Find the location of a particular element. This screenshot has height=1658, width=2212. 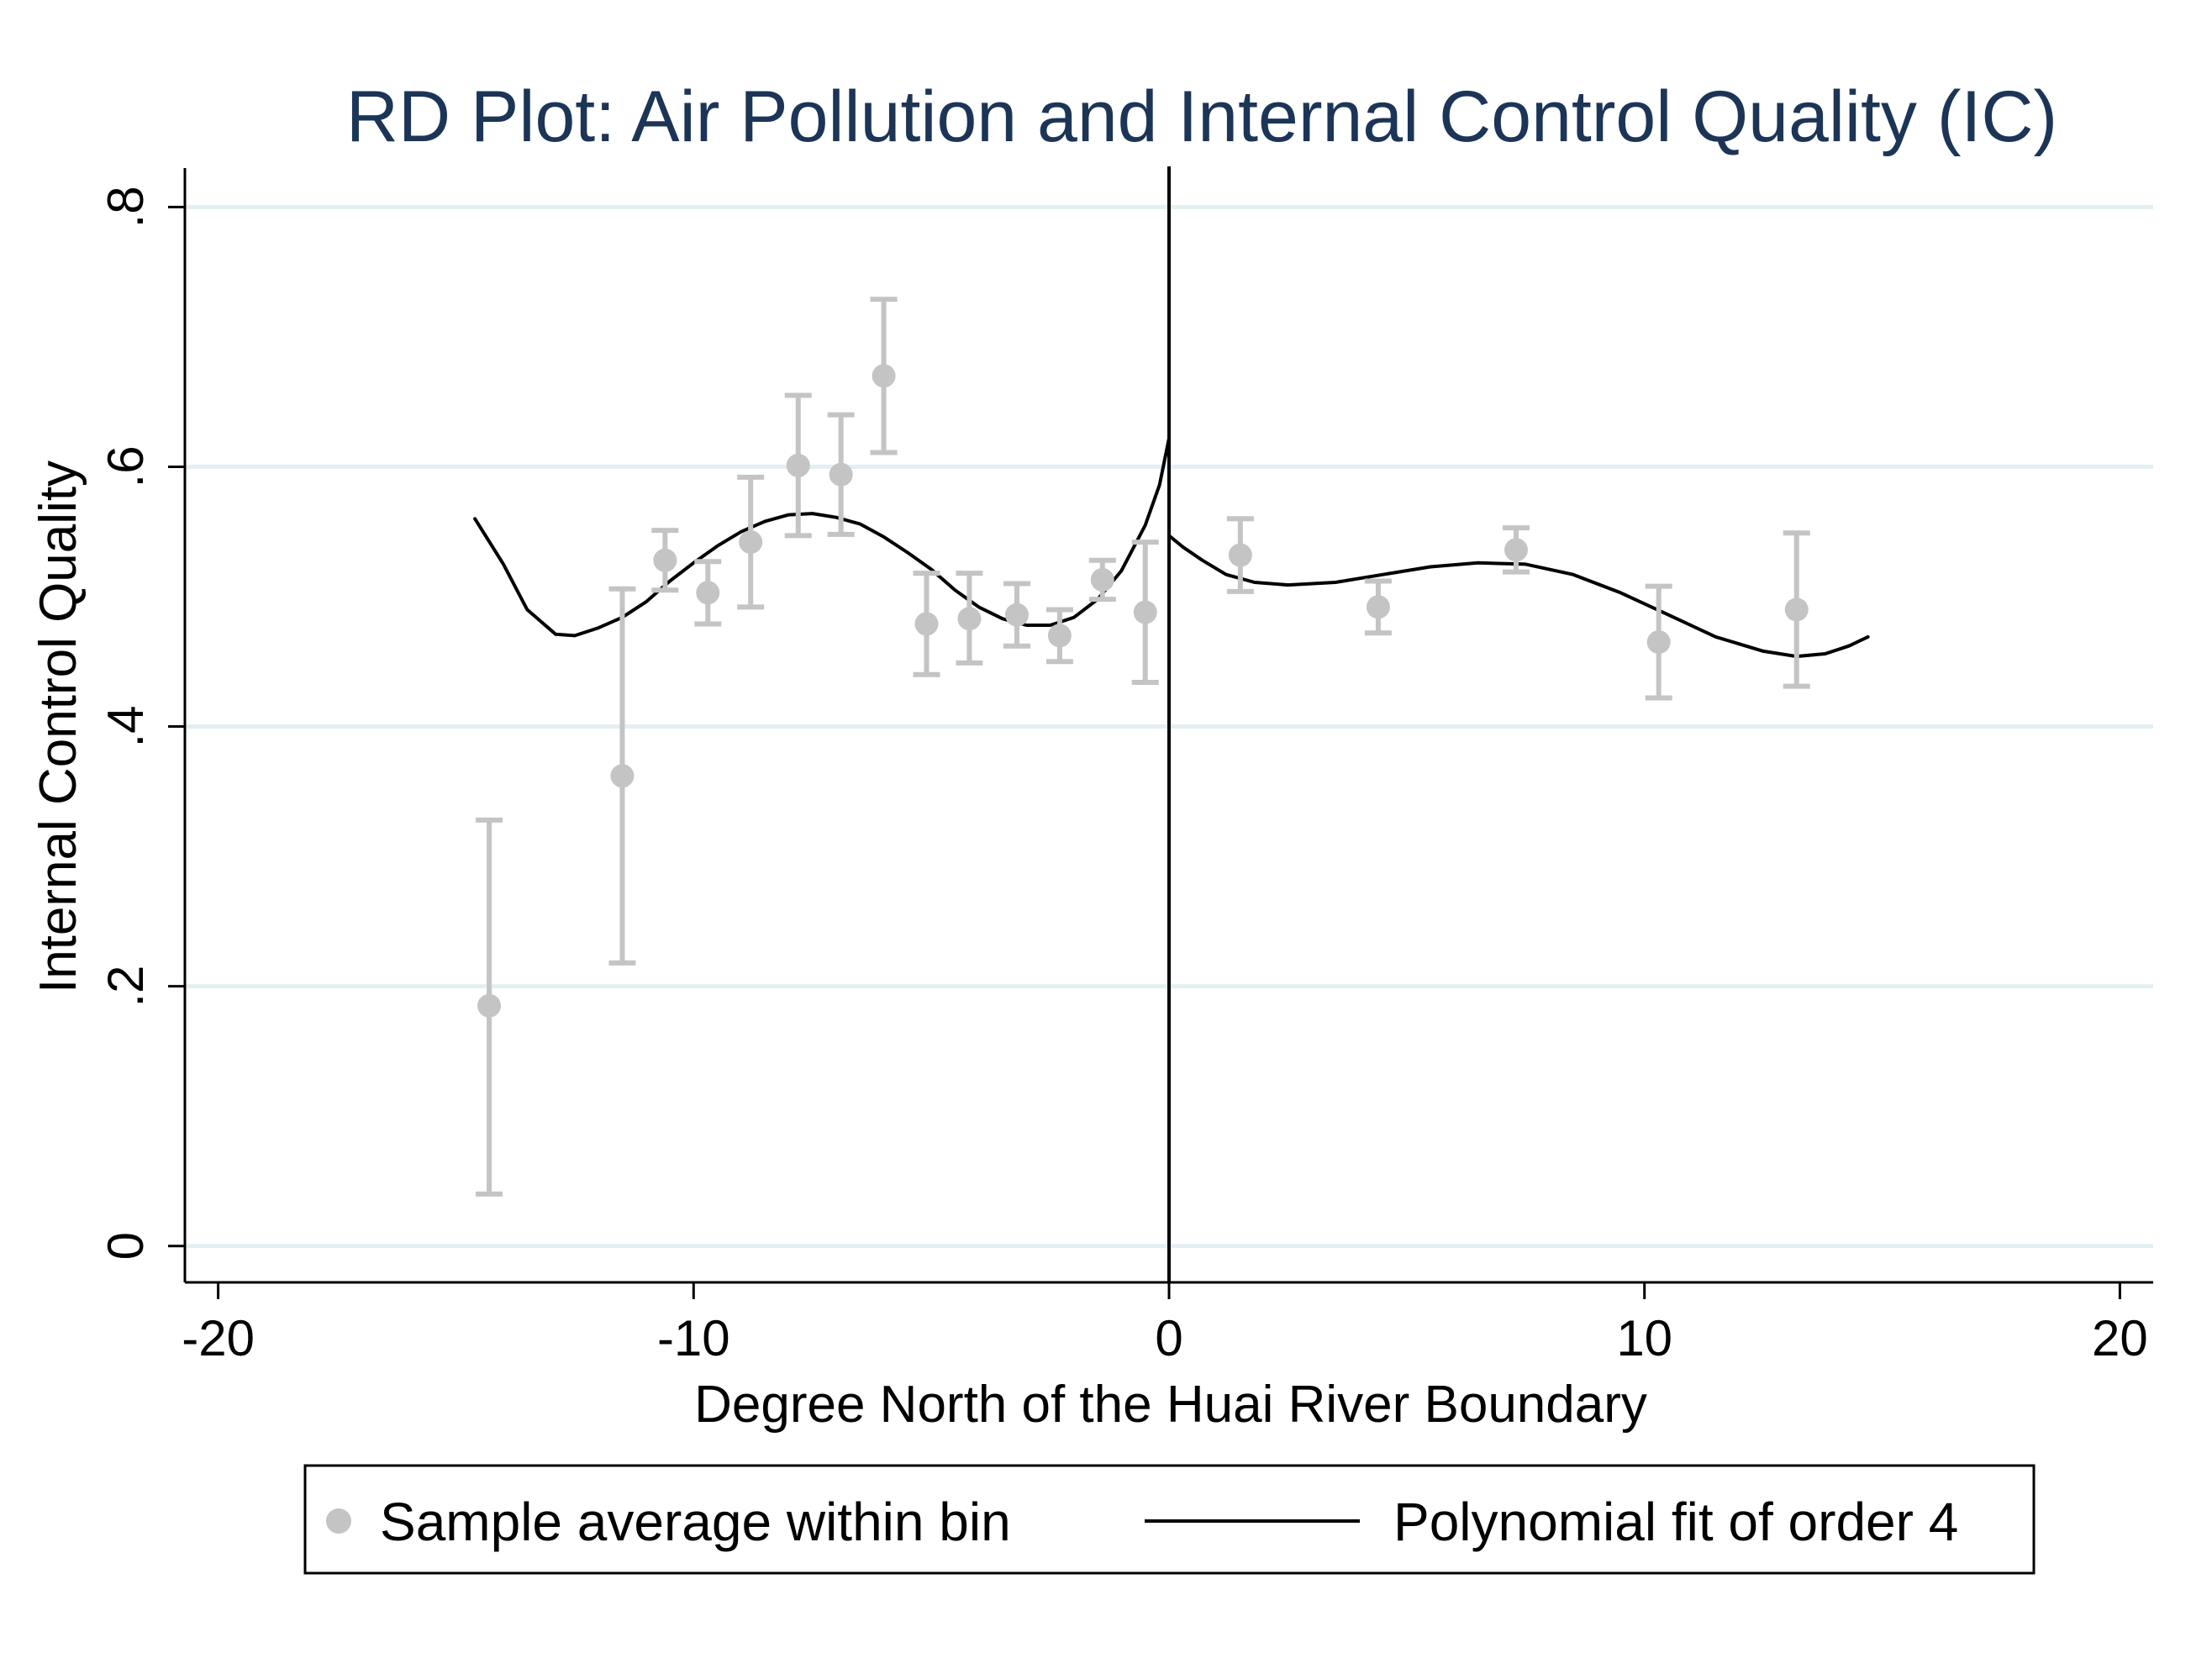

x-tick-label-3: 10 is located at coordinates (1644, 1338).